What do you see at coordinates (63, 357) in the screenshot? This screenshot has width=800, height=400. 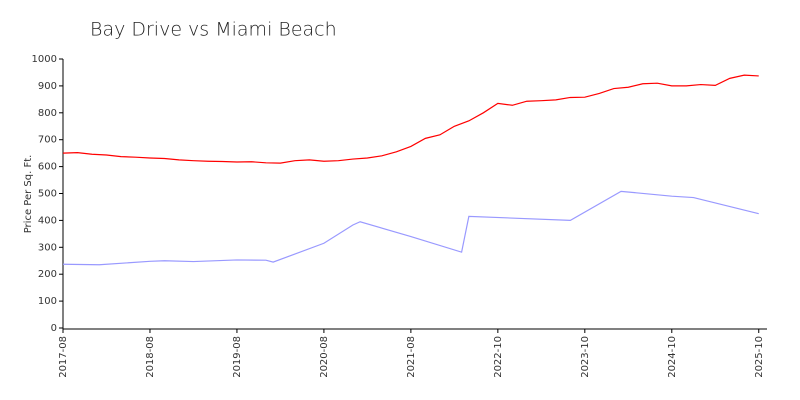 I see `x-tick-label: 2017-08` at bounding box center [63, 357].